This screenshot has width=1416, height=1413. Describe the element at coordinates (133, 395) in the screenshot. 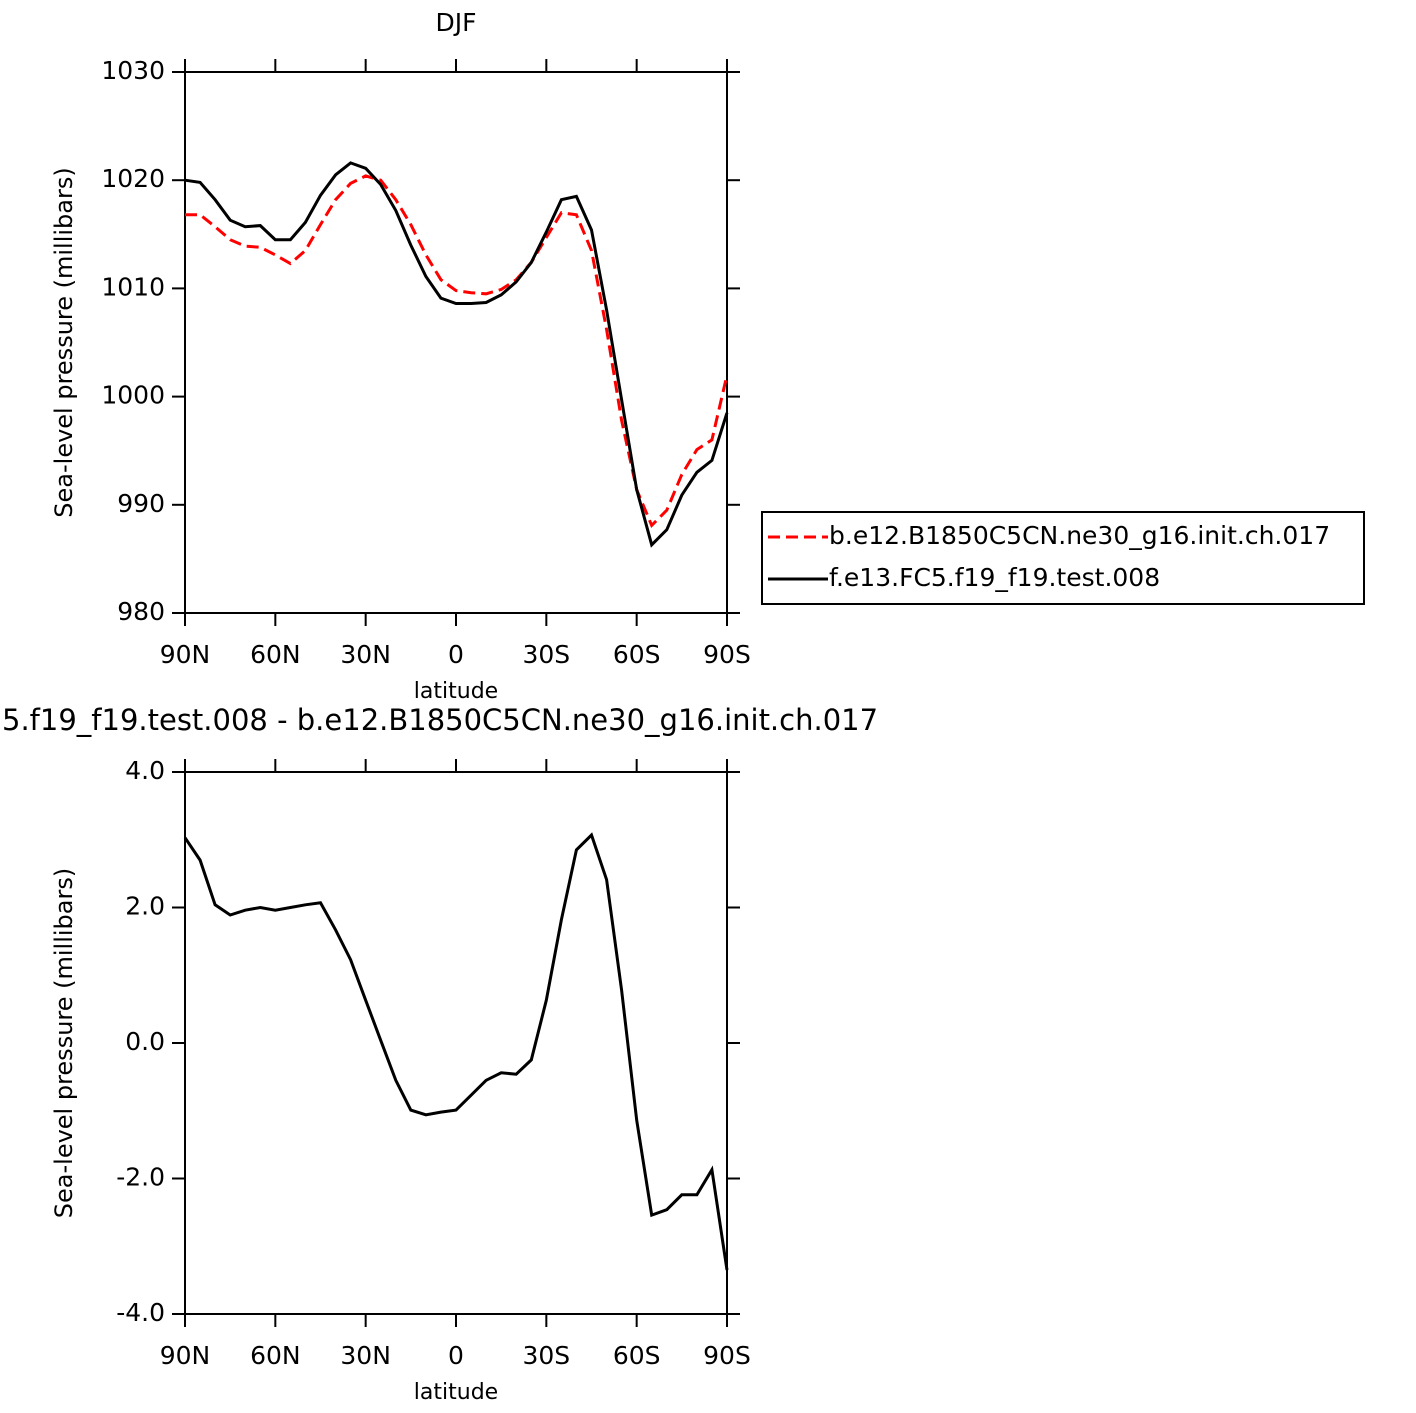

I see `y-tick-label: 1000` at that location.